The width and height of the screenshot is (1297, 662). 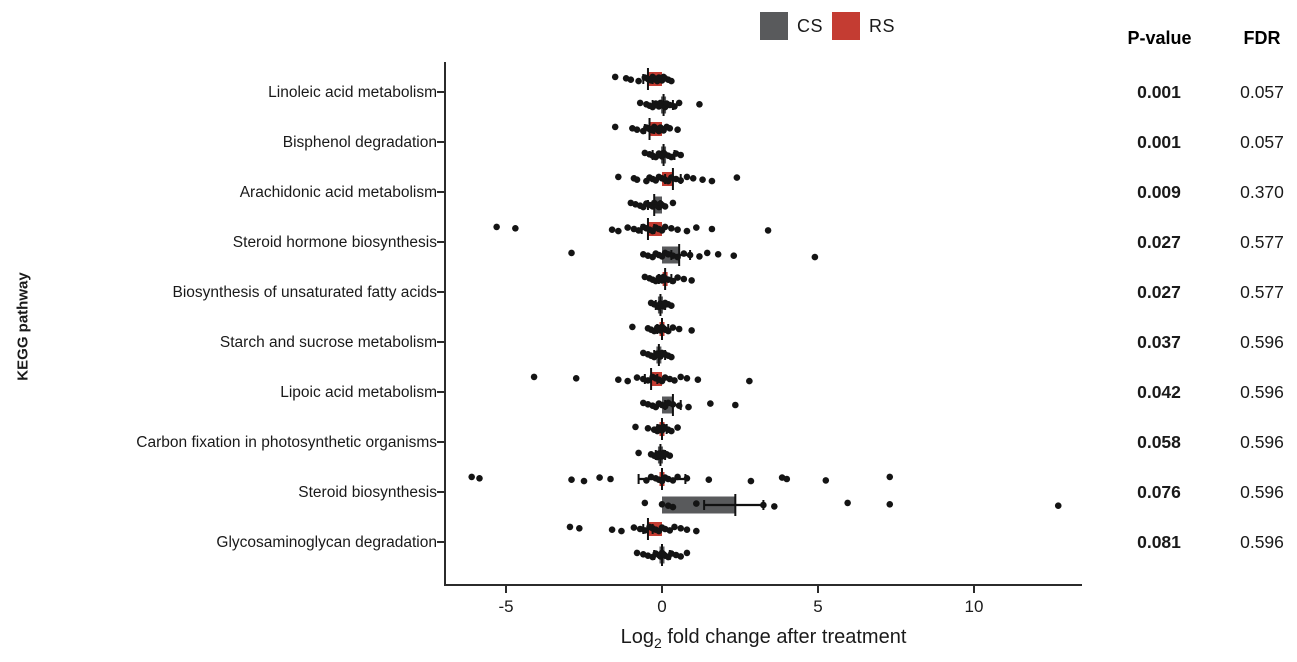 I want to click on p-value-cell-biosynthesis-of-unsaturated-fatty-acids: 0.027, so click(x=1159, y=292).